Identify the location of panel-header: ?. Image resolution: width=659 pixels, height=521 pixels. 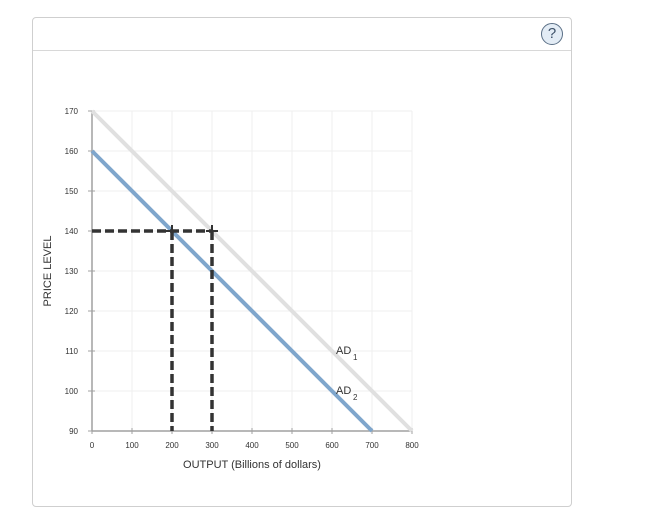
(302, 34).